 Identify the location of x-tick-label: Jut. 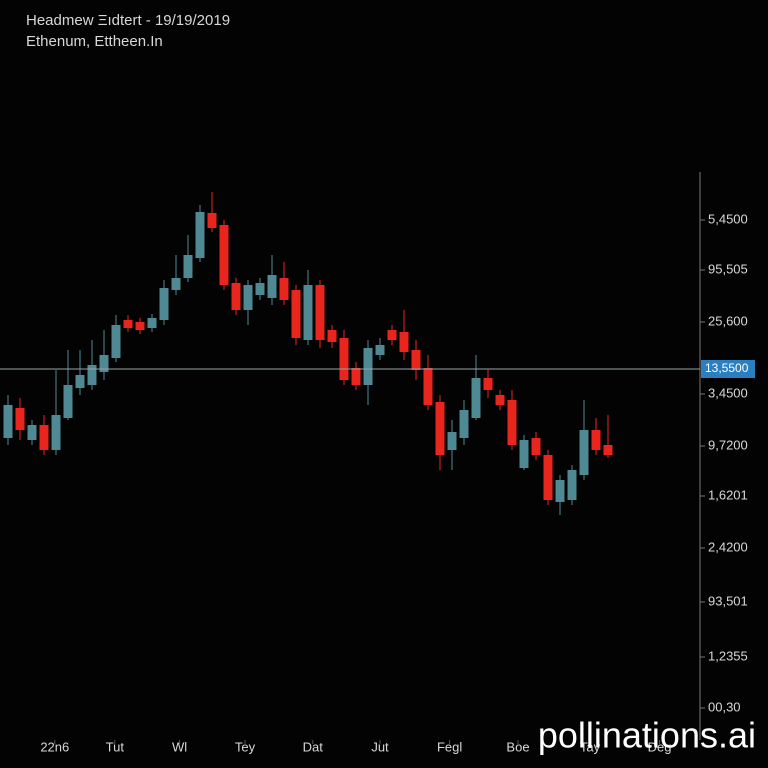
(380, 746).